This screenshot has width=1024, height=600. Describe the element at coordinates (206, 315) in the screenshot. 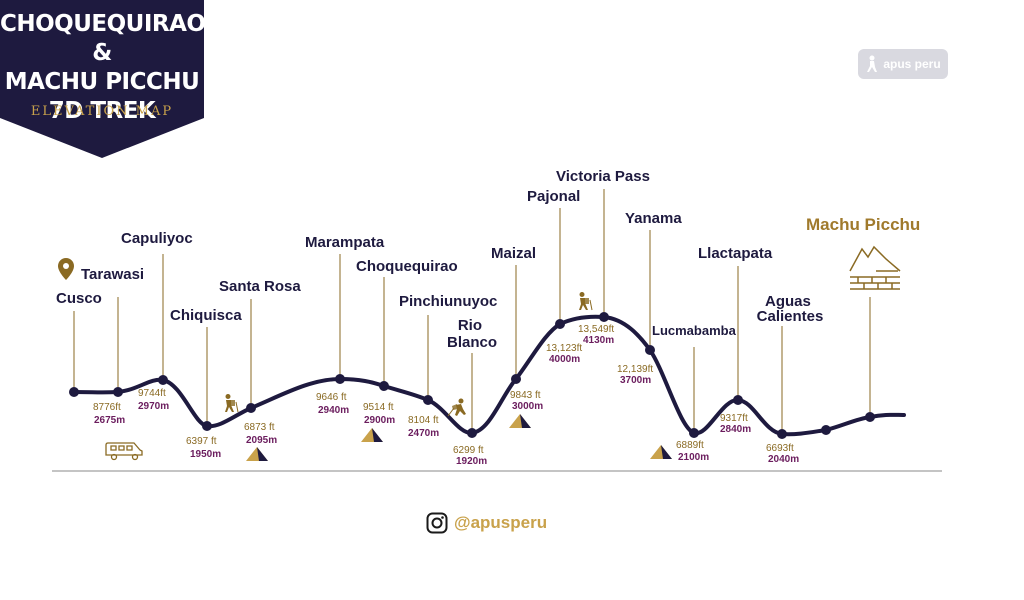

I see `place-label: Chiquisca` at that location.